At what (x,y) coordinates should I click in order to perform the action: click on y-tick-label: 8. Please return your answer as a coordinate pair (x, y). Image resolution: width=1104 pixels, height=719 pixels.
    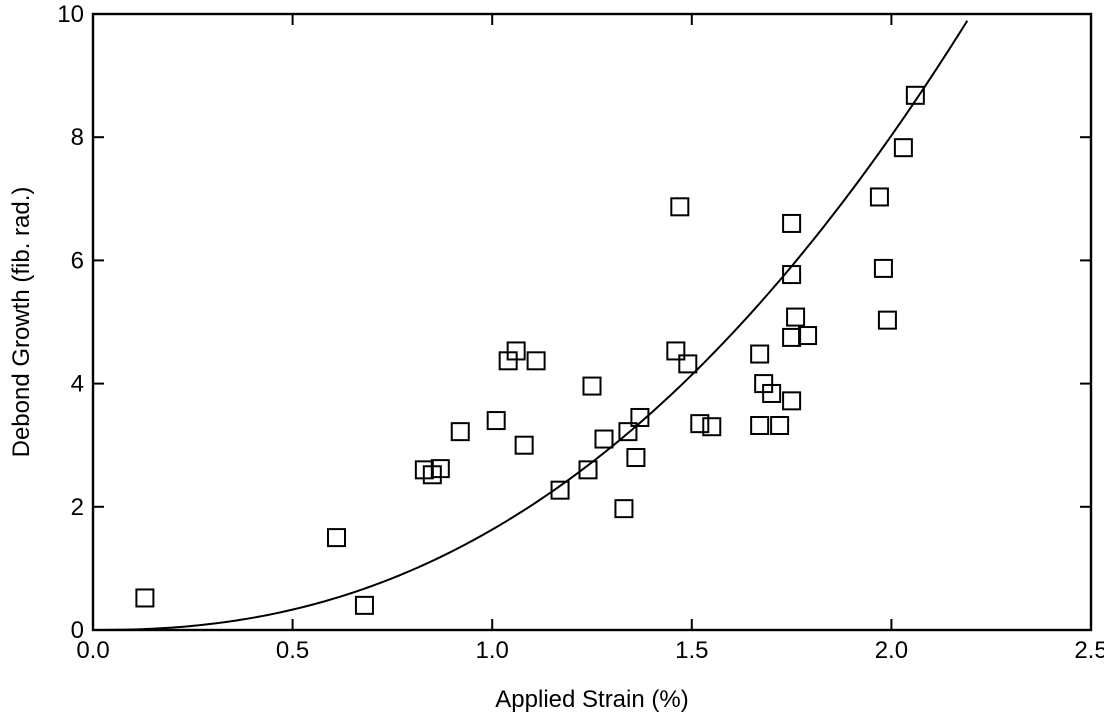
    Looking at the image, I should click on (77, 137).